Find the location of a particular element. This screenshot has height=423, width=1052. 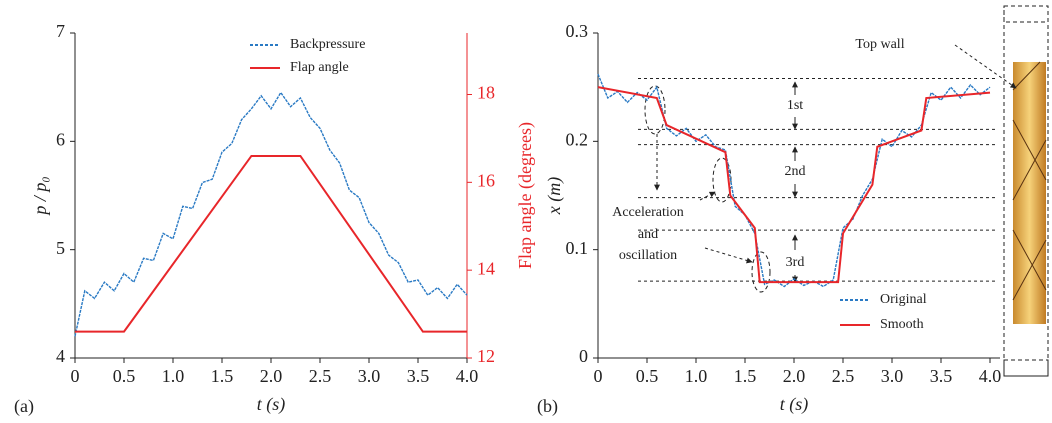

annotation: Top wall is located at coordinates (879, 44).